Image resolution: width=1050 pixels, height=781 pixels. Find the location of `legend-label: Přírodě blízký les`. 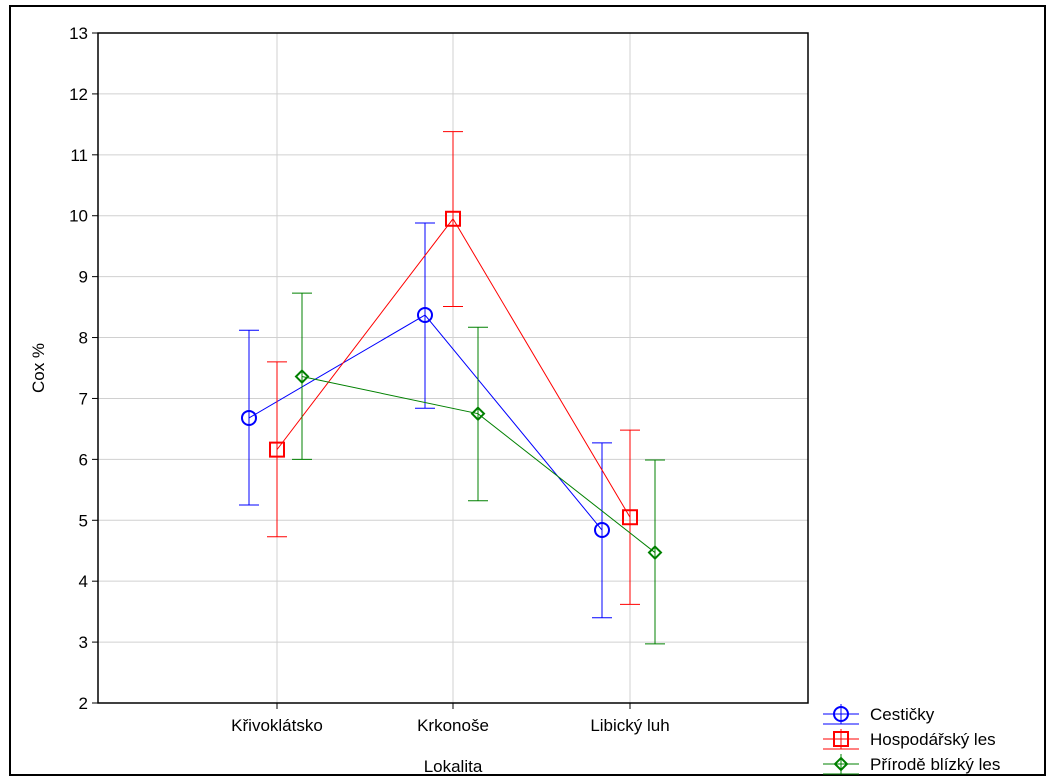

legend-label: Přírodě blízký les is located at coordinates (935, 764).